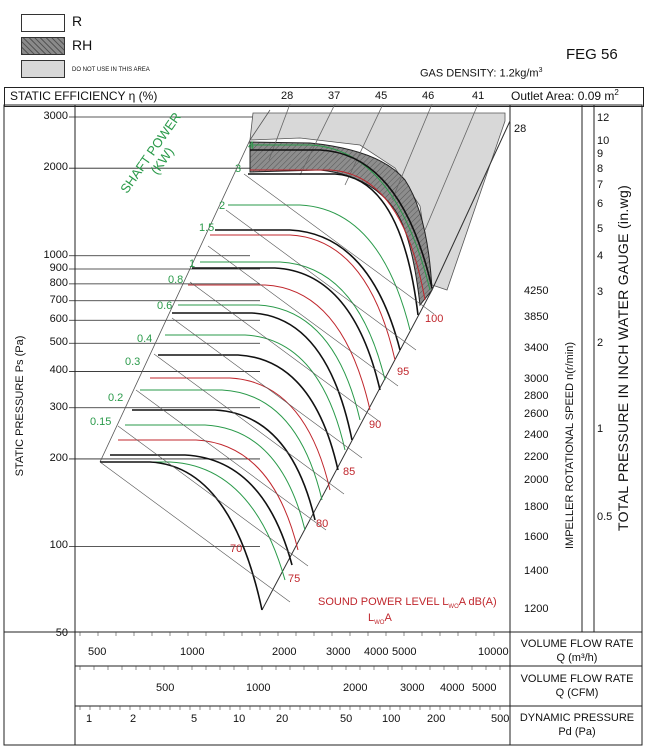 The height and width of the screenshot is (750, 647). Describe the element at coordinates (434, 319) in the screenshot. I see `sound-power-label-100: 100` at that location.